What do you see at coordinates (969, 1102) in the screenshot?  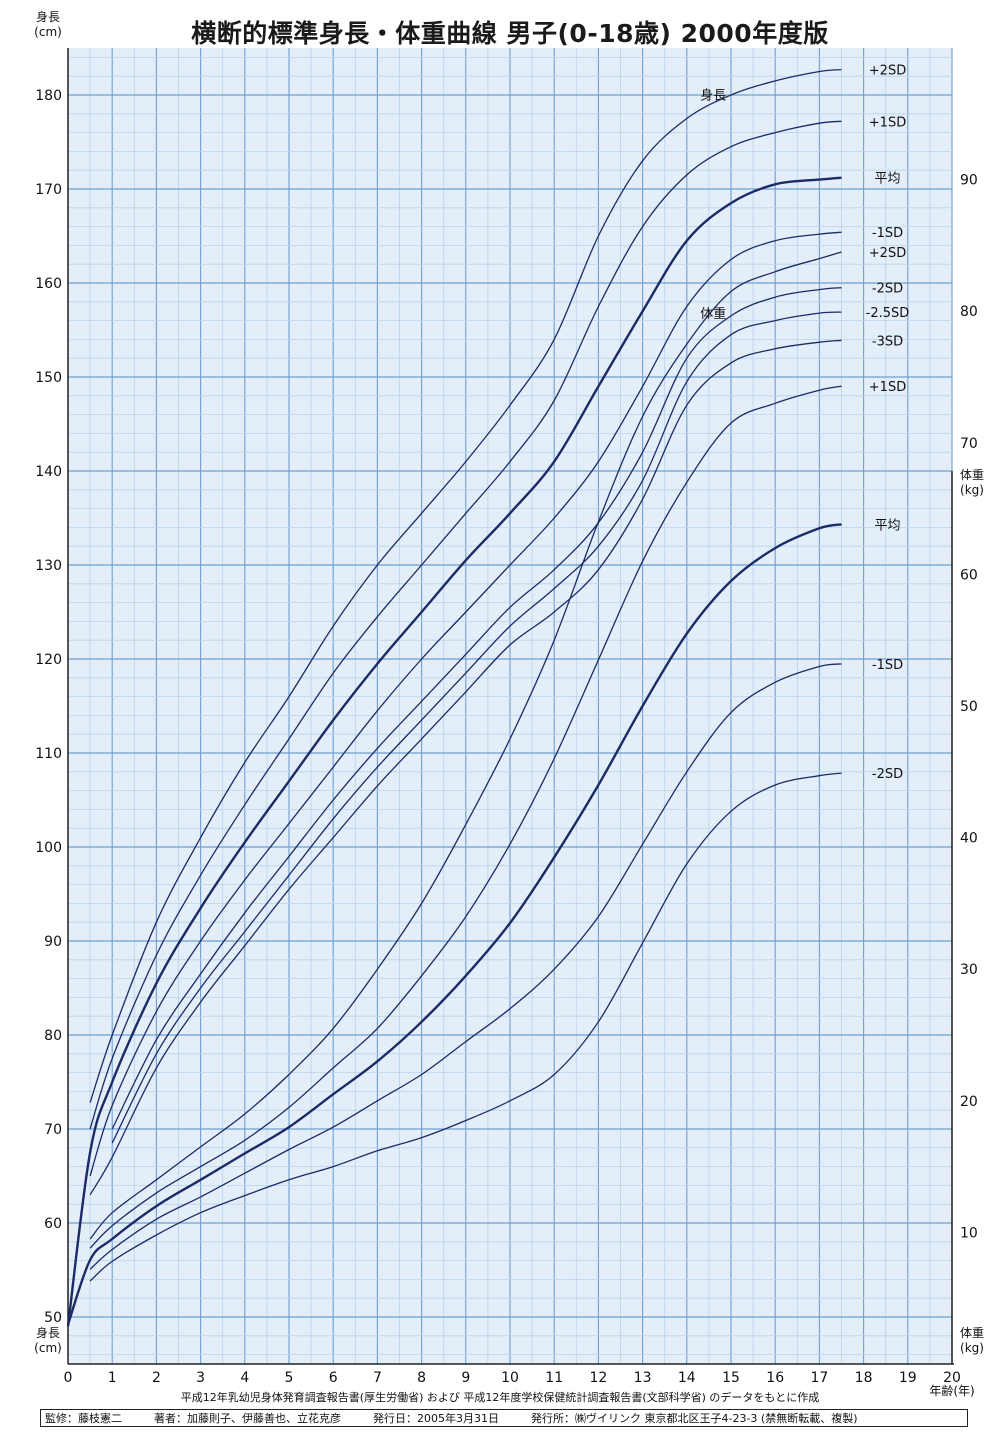 I see `weight-tick-label: 20` at bounding box center [969, 1102].